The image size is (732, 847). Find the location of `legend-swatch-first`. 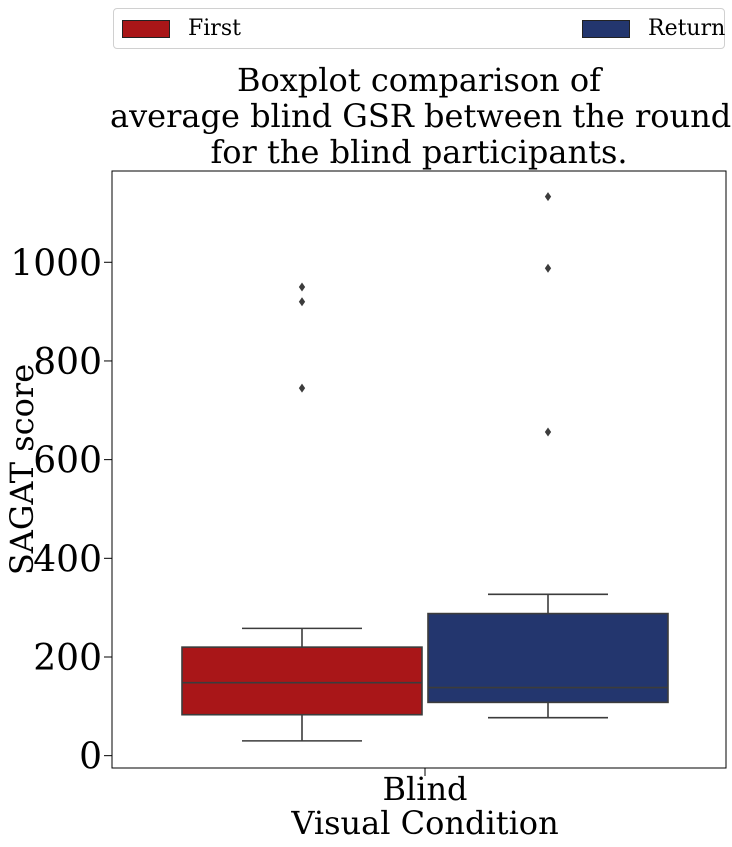

legend-swatch-first is located at coordinates (146, 29).